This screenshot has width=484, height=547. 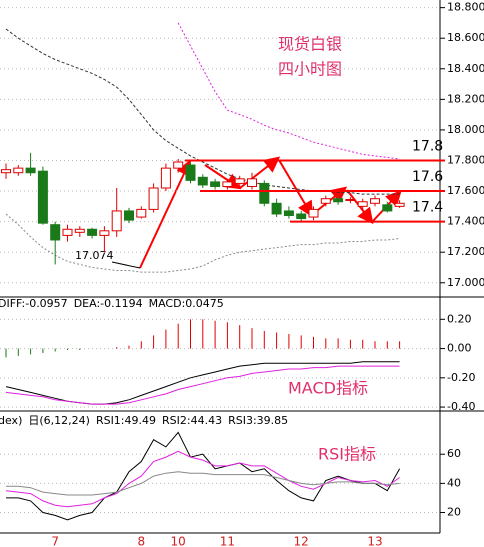 I want to click on header-label: MACD:0.0475, so click(x=186, y=303).